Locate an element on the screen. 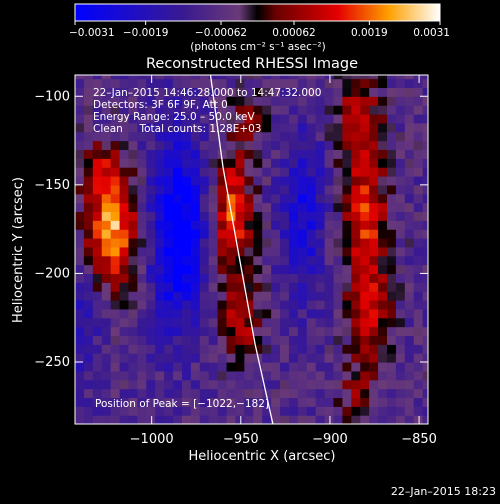 The height and width of the screenshot is (504, 500). x-tick-label: −1000 is located at coordinates (152, 439).